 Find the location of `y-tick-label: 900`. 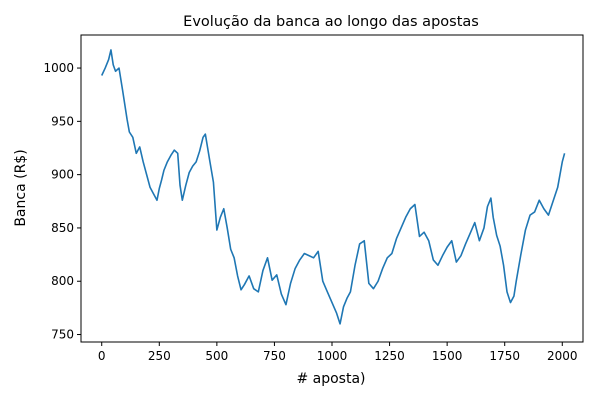

y-tick-label: 900 is located at coordinates (62, 175).